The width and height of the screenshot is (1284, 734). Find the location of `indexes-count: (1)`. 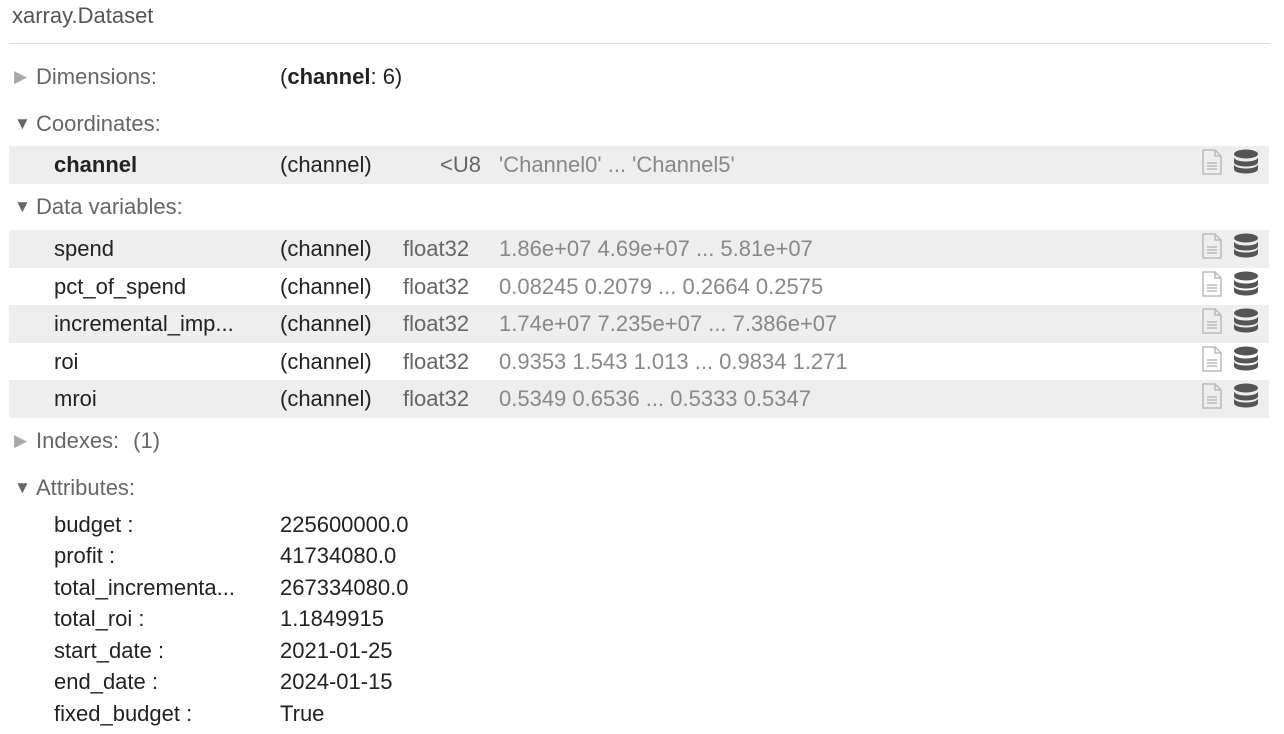

indexes-count: (1) is located at coordinates (147, 440).